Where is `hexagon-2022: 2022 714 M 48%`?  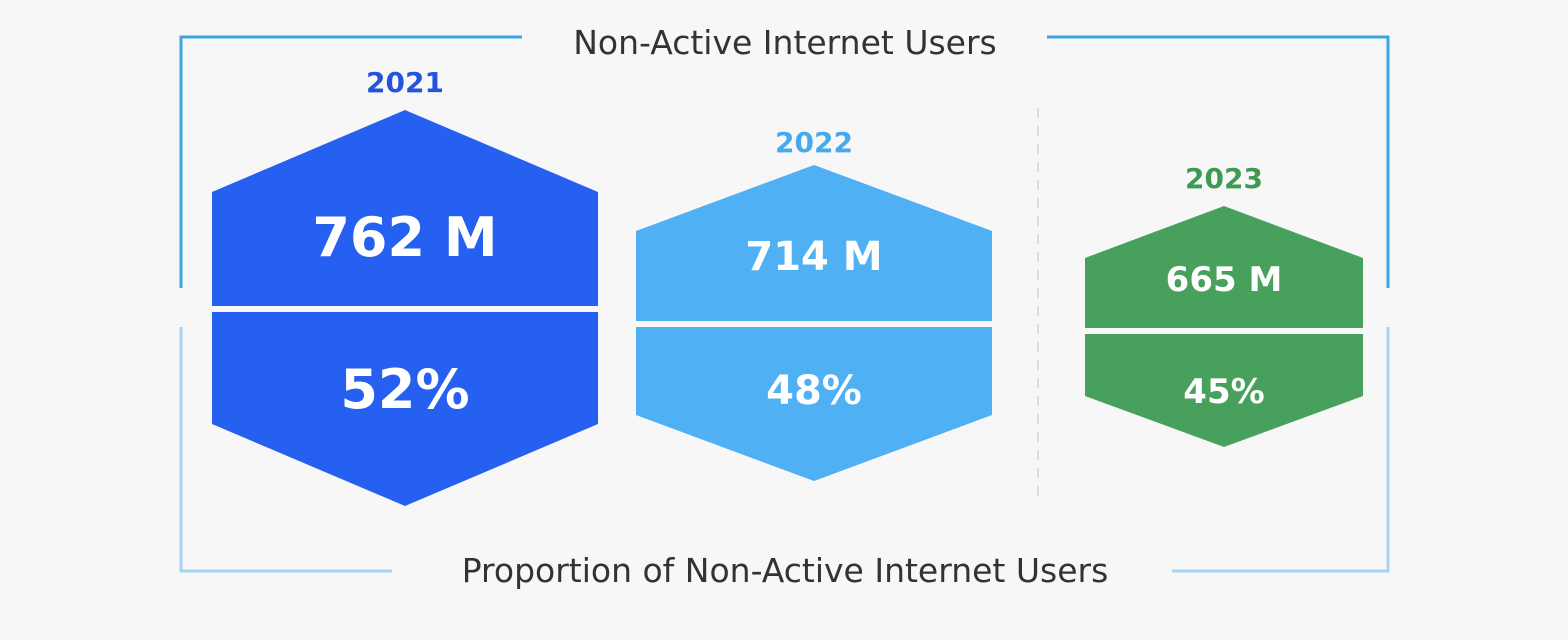 hexagon-2022: 2022 714 M 48% is located at coordinates (814, 303).